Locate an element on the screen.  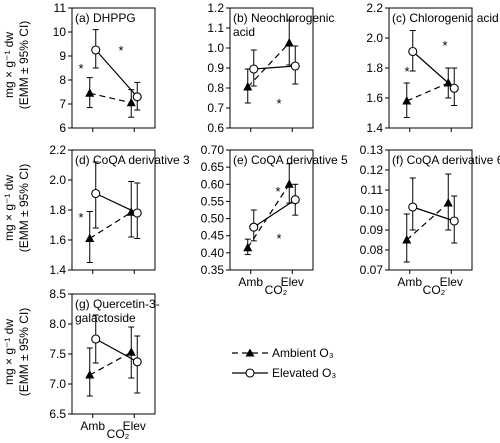
y-tick-label: 7 is located at coordinates (62, 104).